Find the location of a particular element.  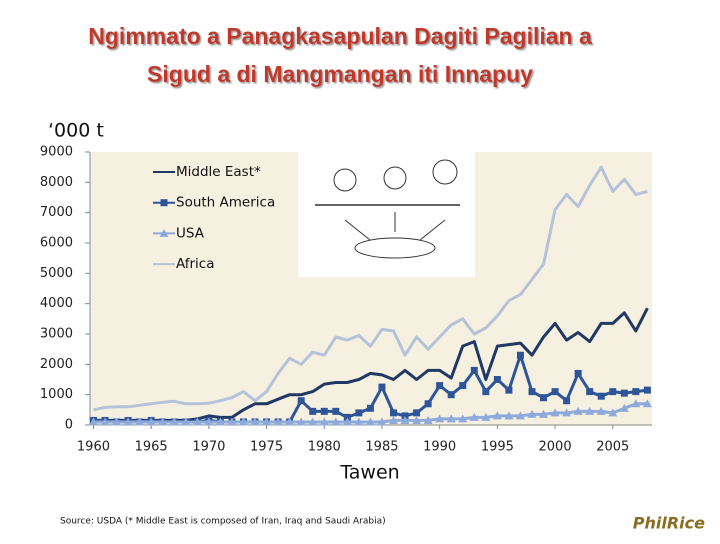

y-tick-label: 4000 is located at coordinates (56, 303).